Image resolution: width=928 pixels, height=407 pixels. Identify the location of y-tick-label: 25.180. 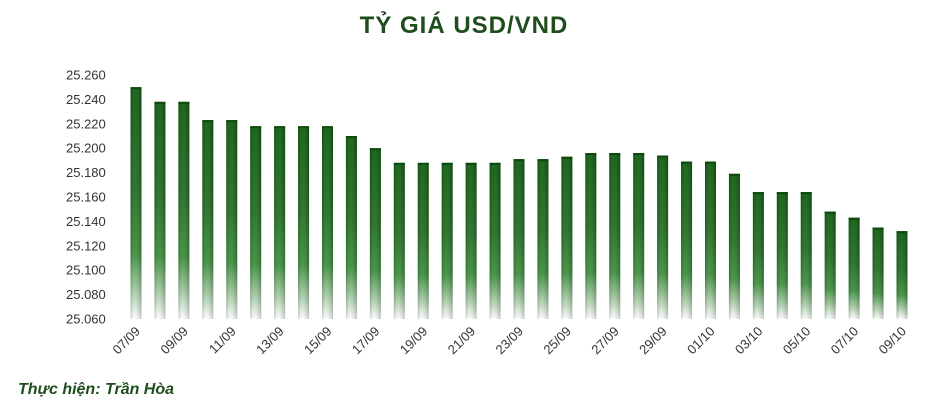
(86, 172).